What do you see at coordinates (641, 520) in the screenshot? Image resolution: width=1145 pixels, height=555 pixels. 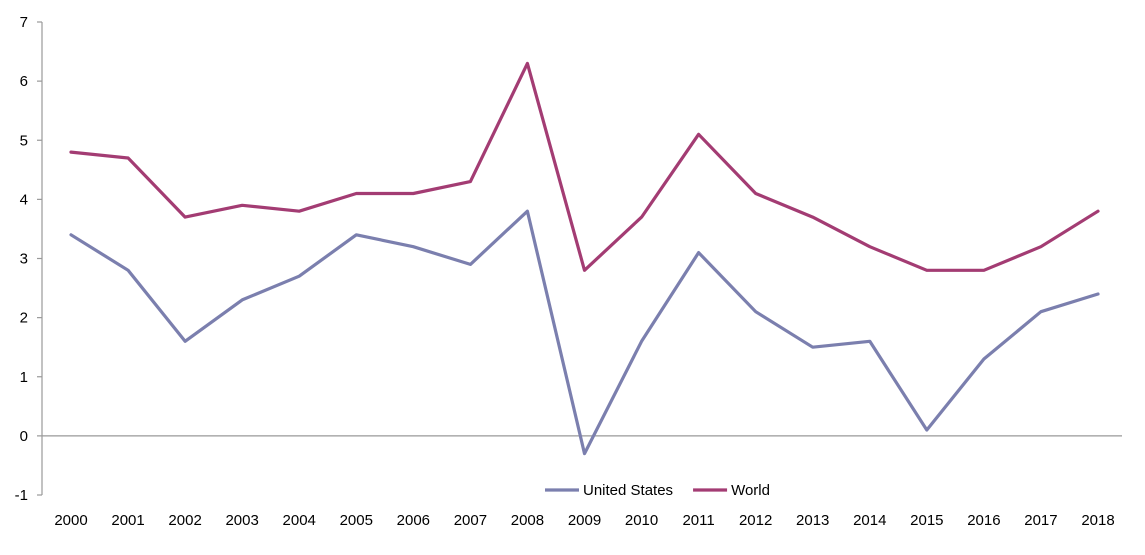 I see `x-tick-label: 2010` at bounding box center [641, 520].